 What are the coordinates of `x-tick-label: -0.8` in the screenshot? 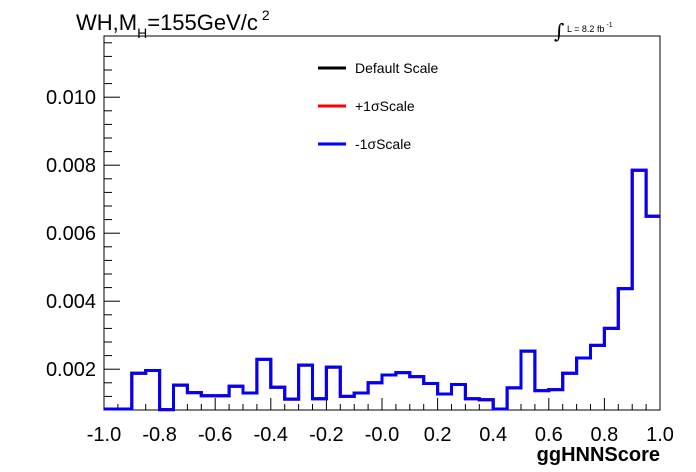 It's located at (159, 435).